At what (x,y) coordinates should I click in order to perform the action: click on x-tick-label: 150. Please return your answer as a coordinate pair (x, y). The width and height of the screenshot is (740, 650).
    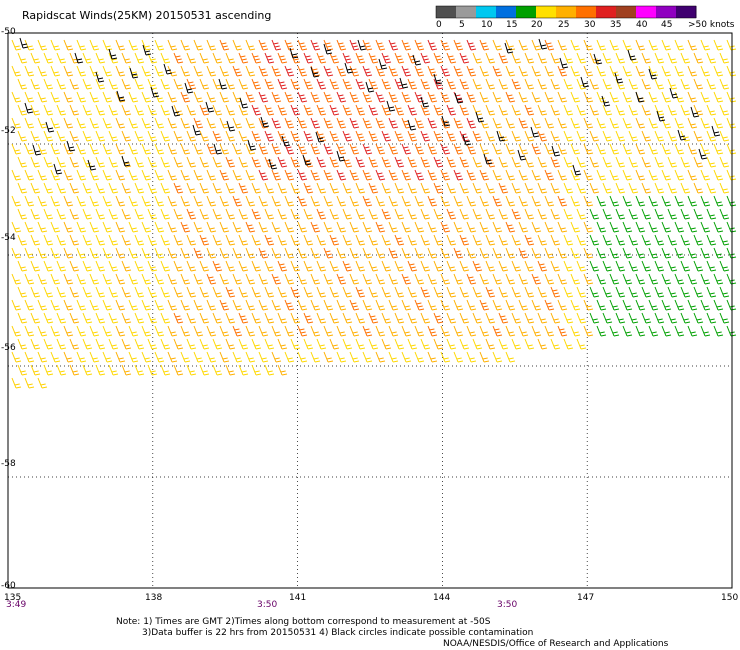
    Looking at the image, I should click on (730, 598).